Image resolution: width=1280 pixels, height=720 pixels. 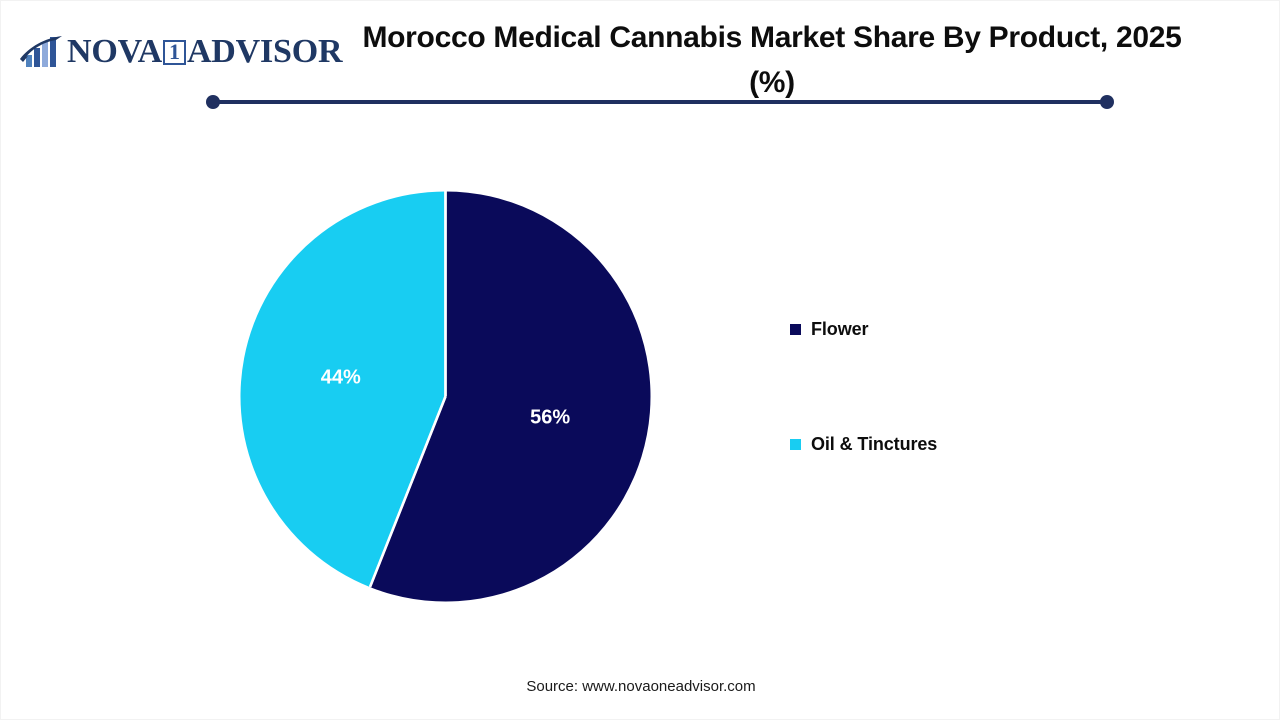 What do you see at coordinates (840, 328) in the screenshot?
I see `legend-label-flower: Flower` at bounding box center [840, 328].